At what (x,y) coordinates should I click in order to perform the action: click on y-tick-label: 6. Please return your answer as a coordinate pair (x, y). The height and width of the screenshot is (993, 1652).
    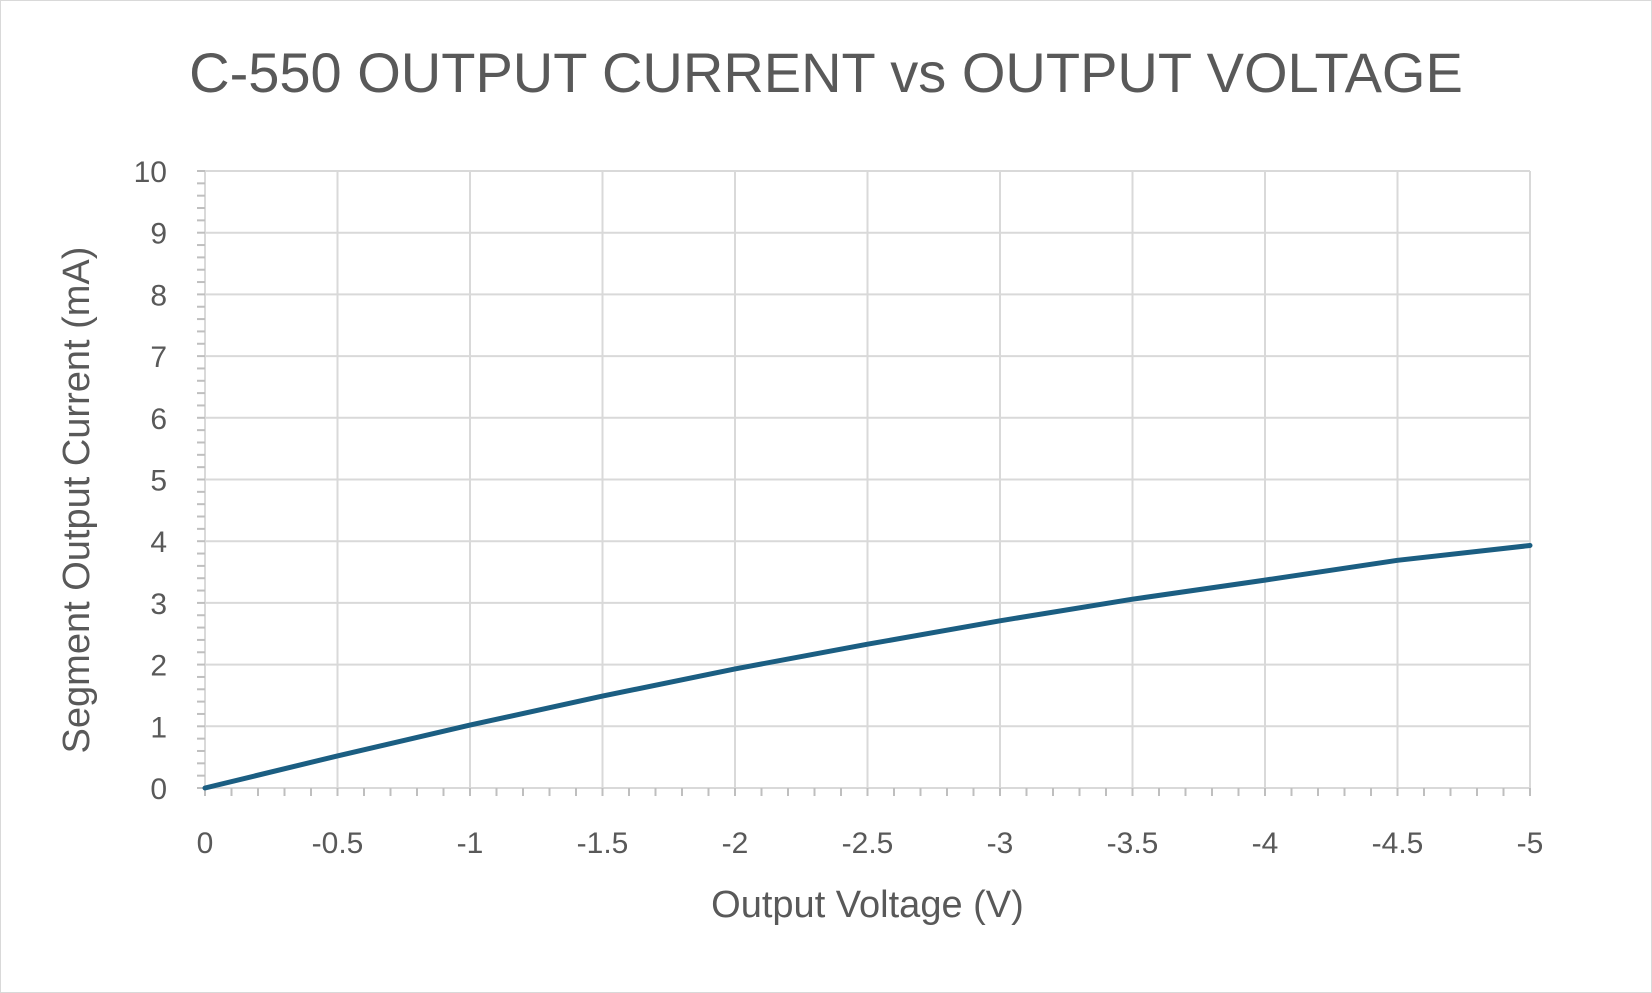
    Looking at the image, I should click on (158, 419).